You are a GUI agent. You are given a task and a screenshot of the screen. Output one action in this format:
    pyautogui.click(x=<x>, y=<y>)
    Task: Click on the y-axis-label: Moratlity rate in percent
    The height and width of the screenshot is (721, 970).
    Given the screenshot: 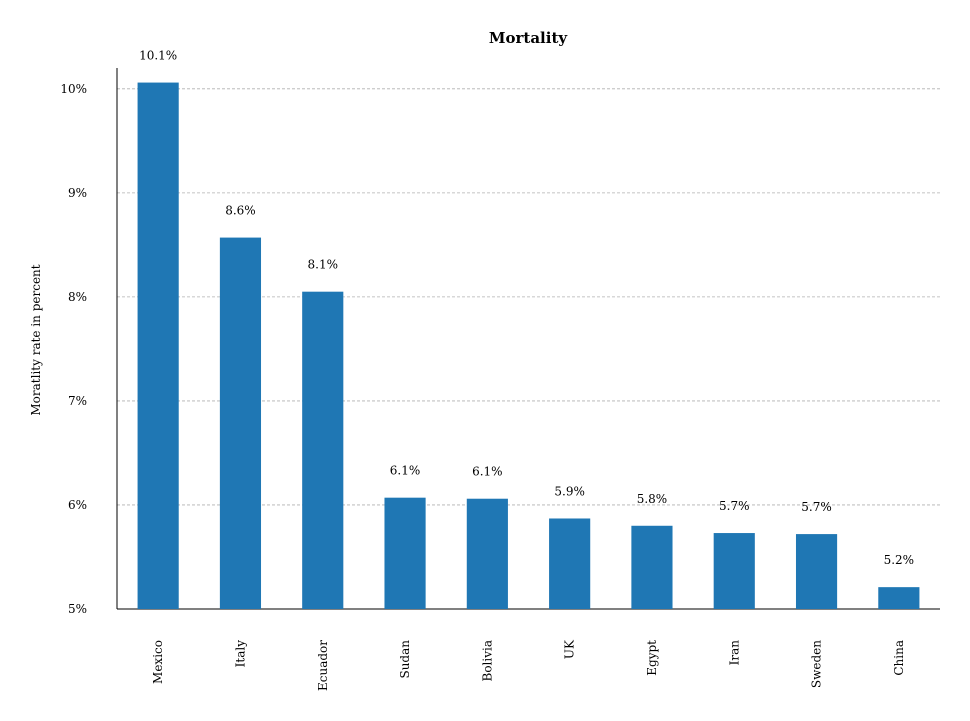 What is the action you would take?
    pyautogui.click(x=36, y=339)
    